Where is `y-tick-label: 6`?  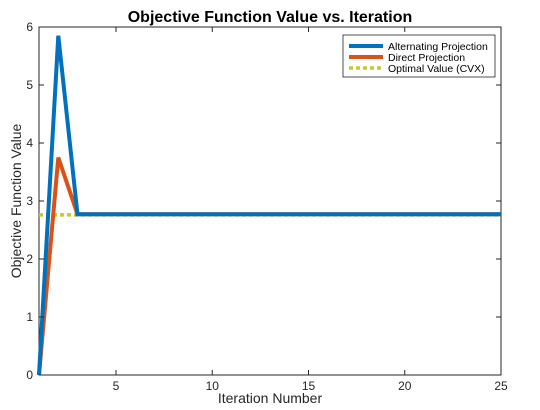 y-tick-label: 6 is located at coordinates (29, 27).